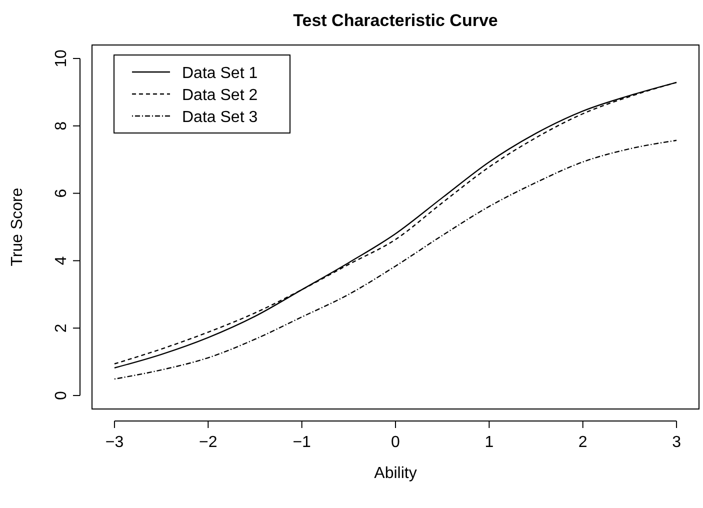  I want to click on x-tick-label: −2, so click(208, 442).